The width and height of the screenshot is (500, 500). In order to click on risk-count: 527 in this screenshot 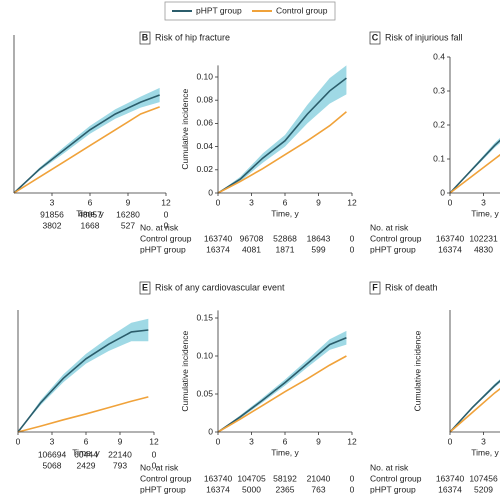, I will do `click(128, 225)`.